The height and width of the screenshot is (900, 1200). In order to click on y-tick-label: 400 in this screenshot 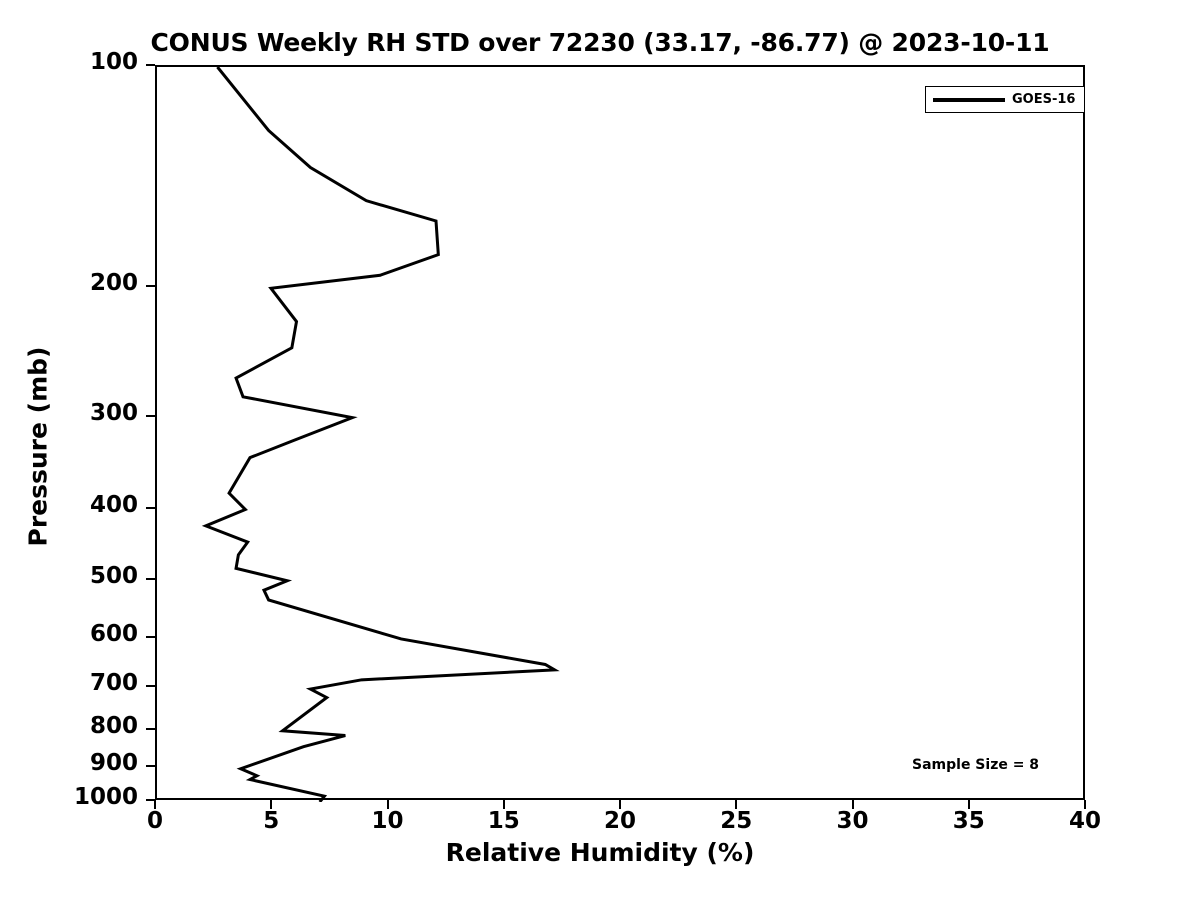, I will do `click(113, 504)`.